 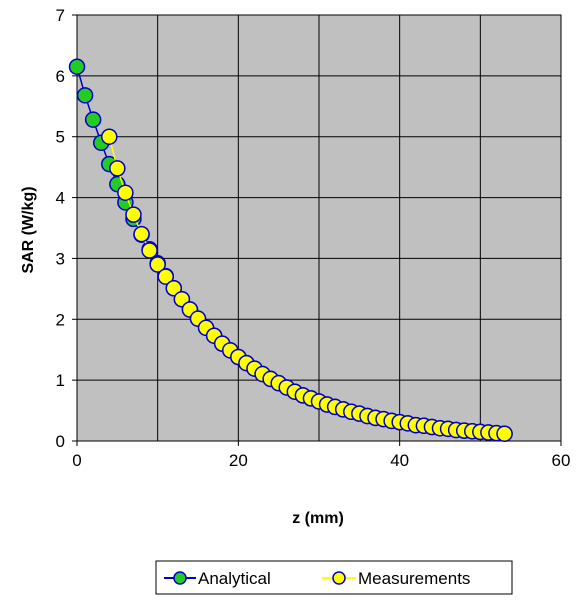 What do you see at coordinates (60, 441) in the screenshot?
I see `y-tick-label: 0` at bounding box center [60, 441].